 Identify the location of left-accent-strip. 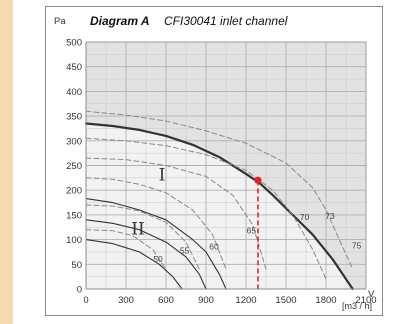
(6, 162).